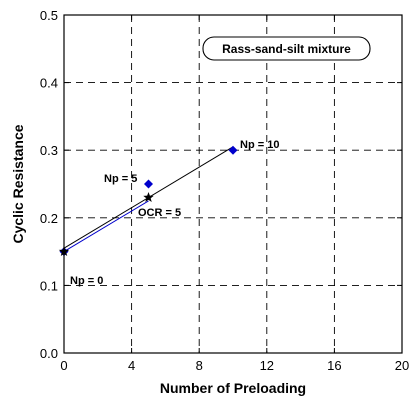 This screenshot has width=413, height=400. I want to click on x-tick-label: 0, so click(63, 365).